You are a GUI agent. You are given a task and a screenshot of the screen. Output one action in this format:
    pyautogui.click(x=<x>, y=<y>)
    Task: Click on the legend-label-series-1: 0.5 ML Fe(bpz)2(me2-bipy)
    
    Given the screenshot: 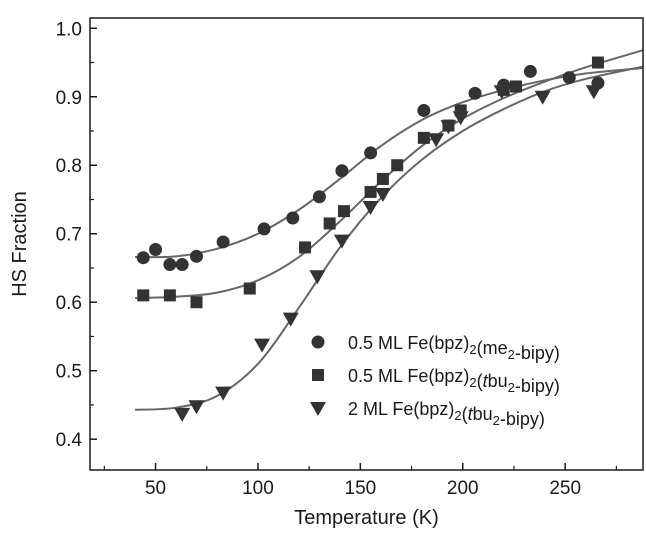 What is the action you would take?
    pyautogui.click(x=454, y=348)
    